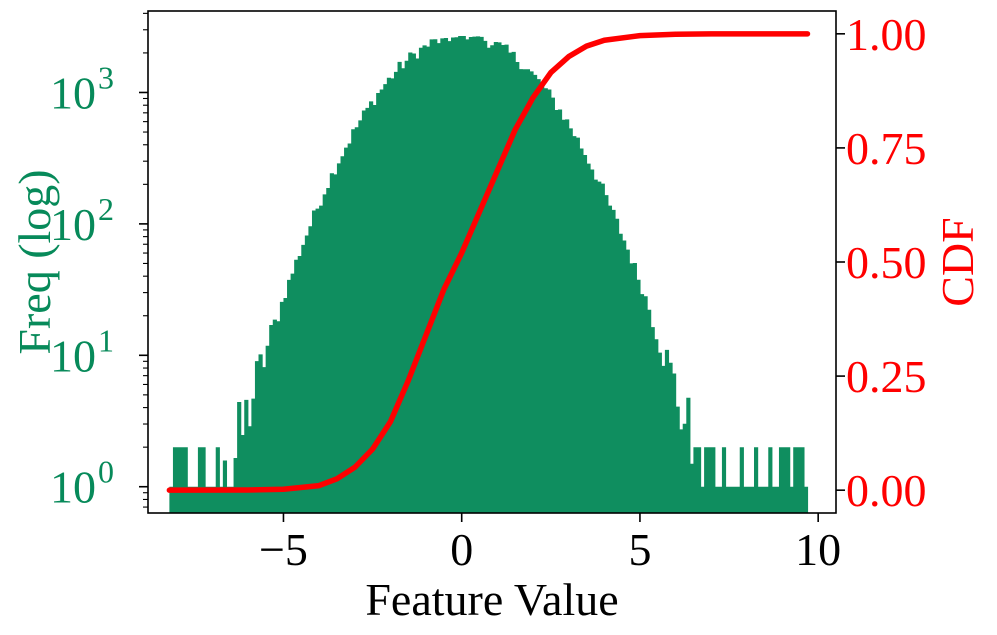 This screenshot has height=635, width=997. I want to click on x-axis: −5 0 5 10, so click(550, 544).